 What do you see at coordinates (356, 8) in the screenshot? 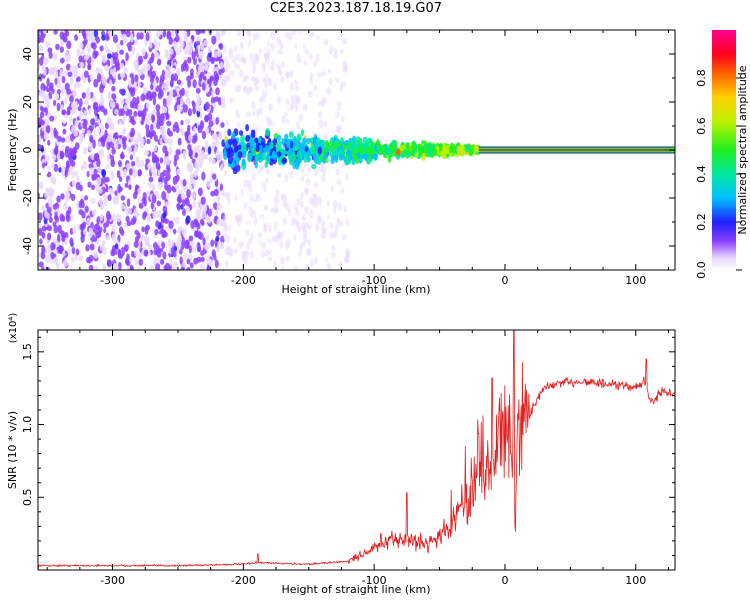
I see `chart-title: C2E3.2023.187.18.19.G07` at bounding box center [356, 8].